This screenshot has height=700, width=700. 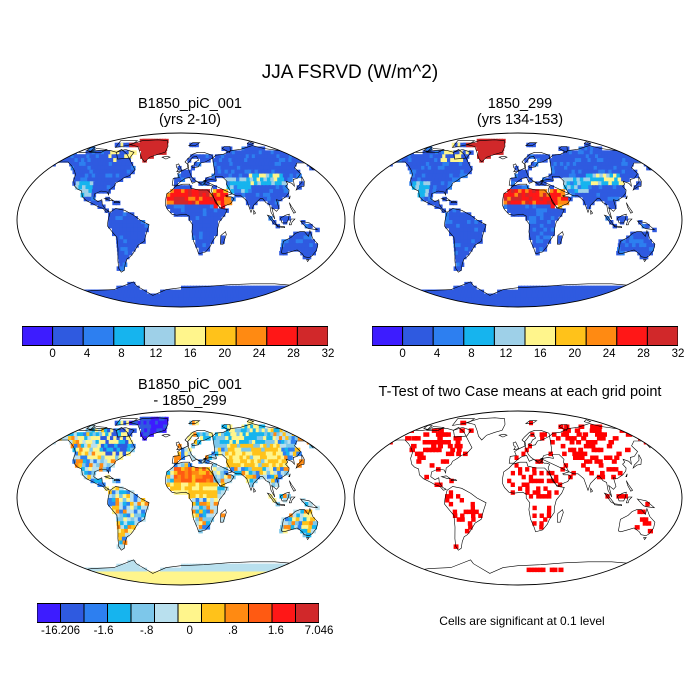 What do you see at coordinates (166, 613) in the screenshot?
I see `colorbar-swatch` at bounding box center [166, 613].